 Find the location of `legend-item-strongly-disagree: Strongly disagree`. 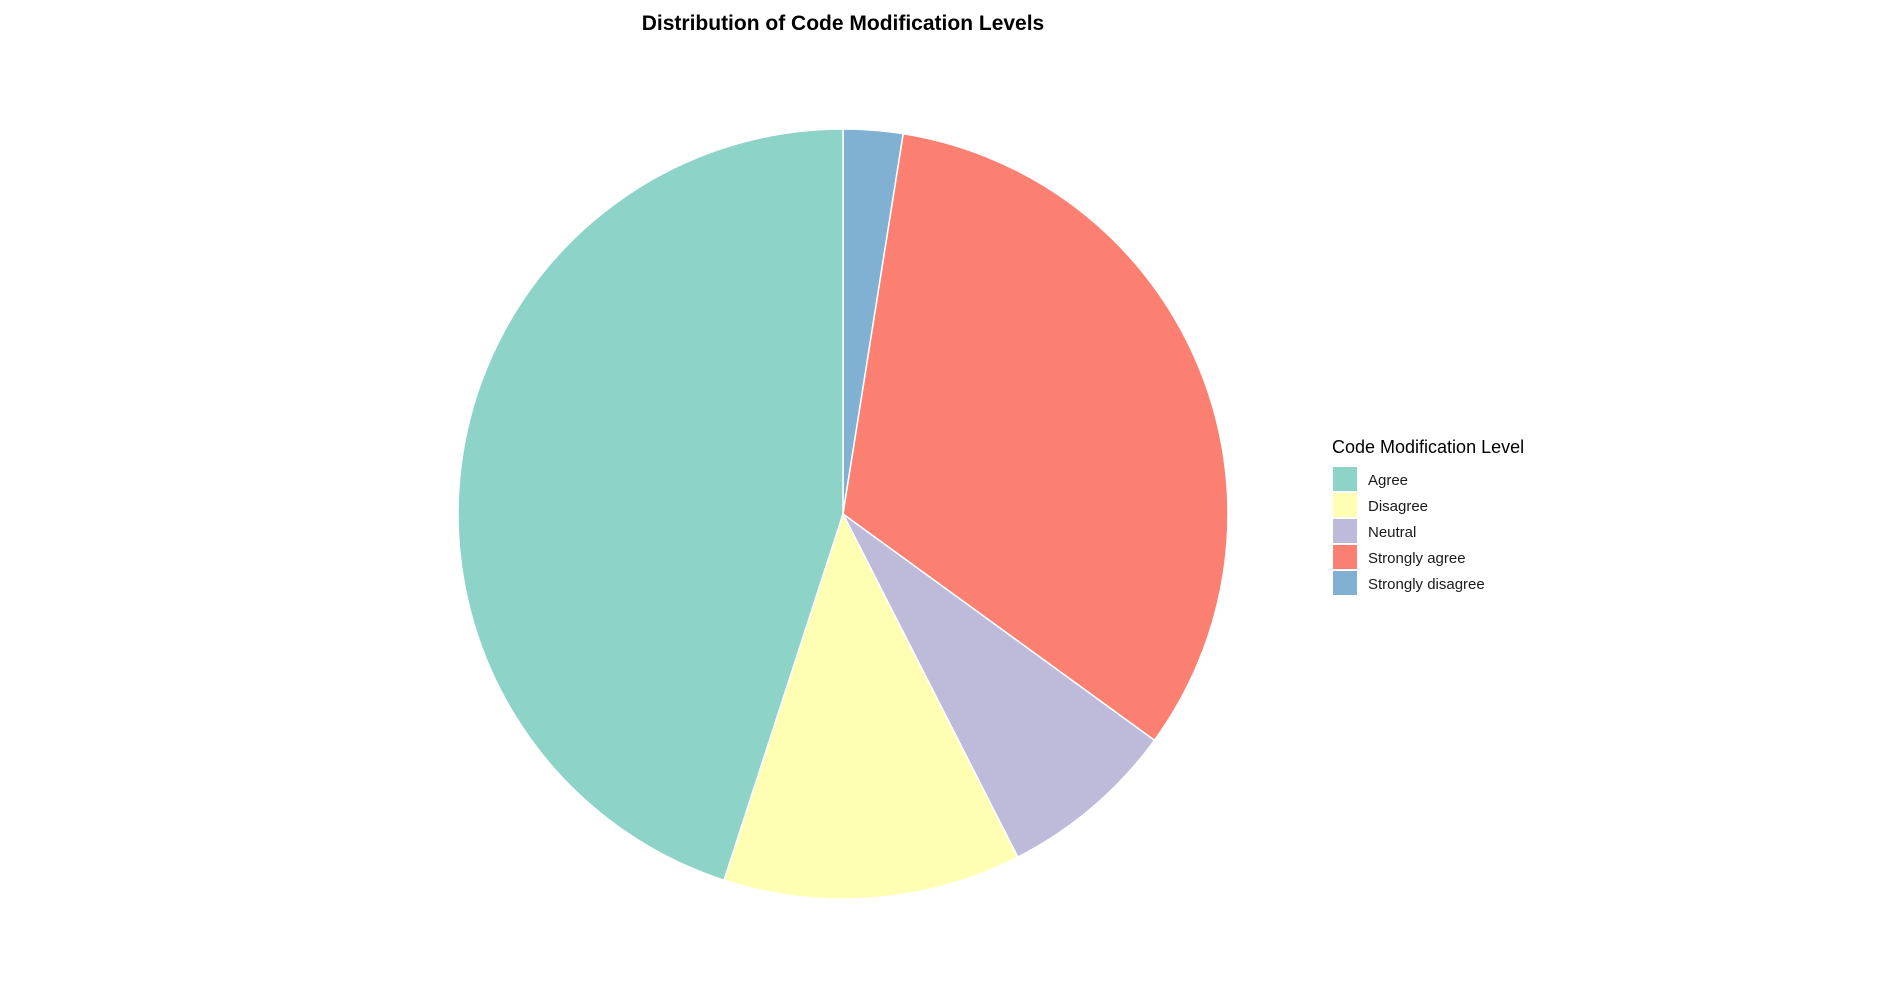

legend-item-strongly-disagree: Strongly disagree is located at coordinates (1409, 583).